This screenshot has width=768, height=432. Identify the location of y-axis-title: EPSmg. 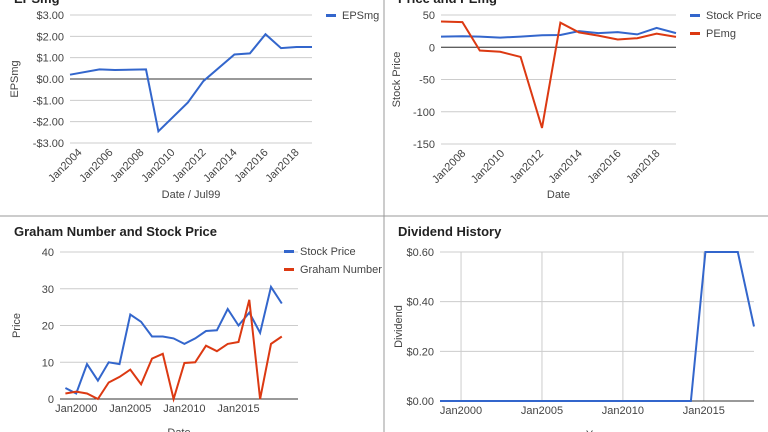
(15, 78).